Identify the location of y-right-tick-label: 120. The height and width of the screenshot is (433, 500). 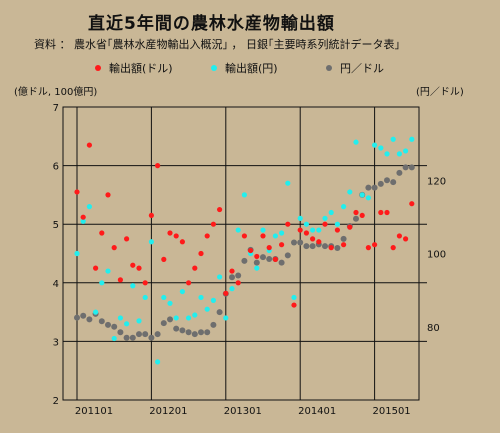
(436, 181).